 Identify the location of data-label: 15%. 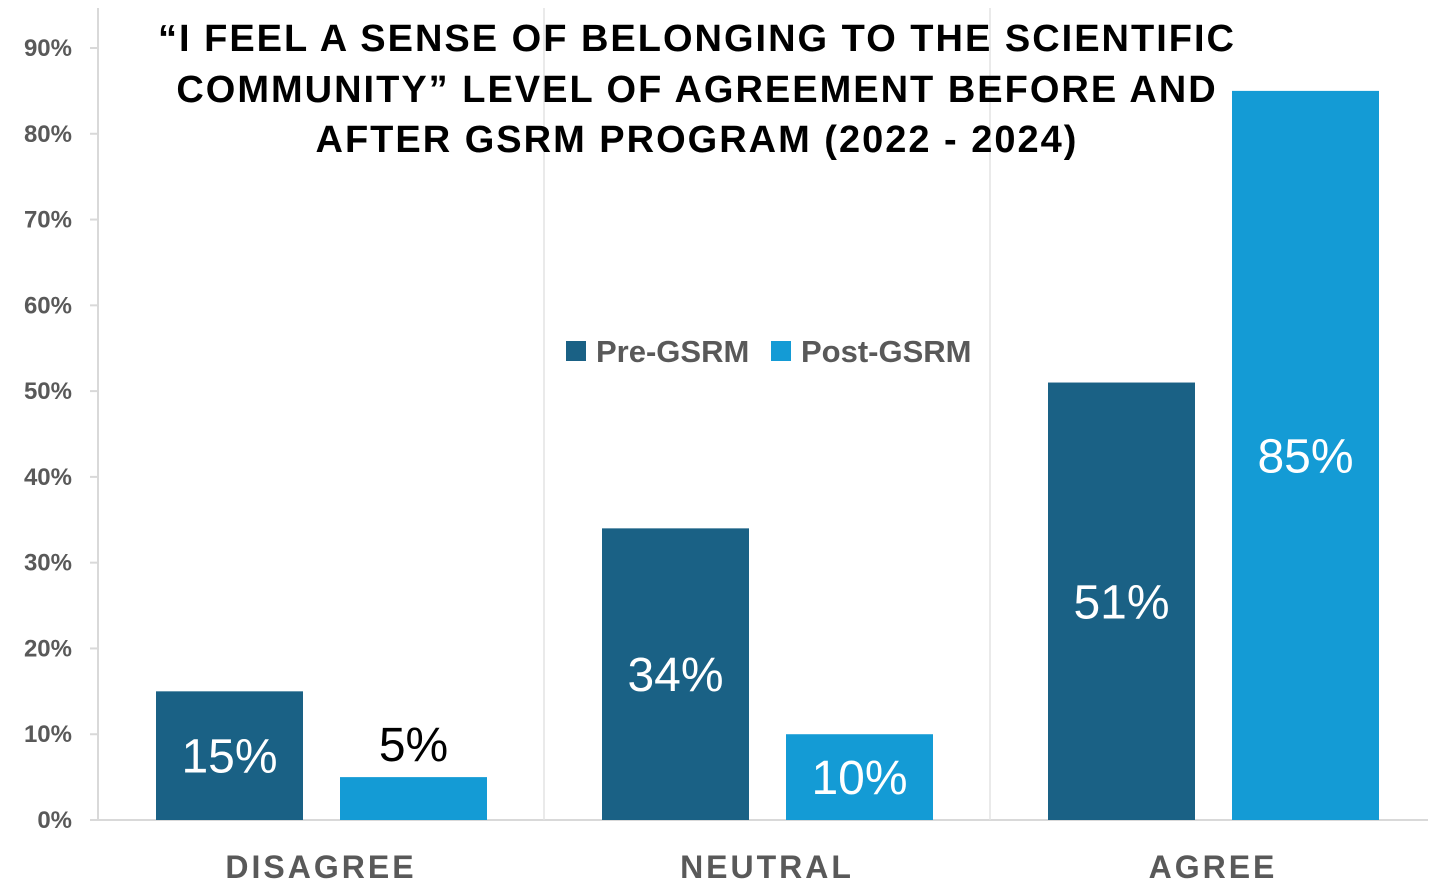
(229, 757).